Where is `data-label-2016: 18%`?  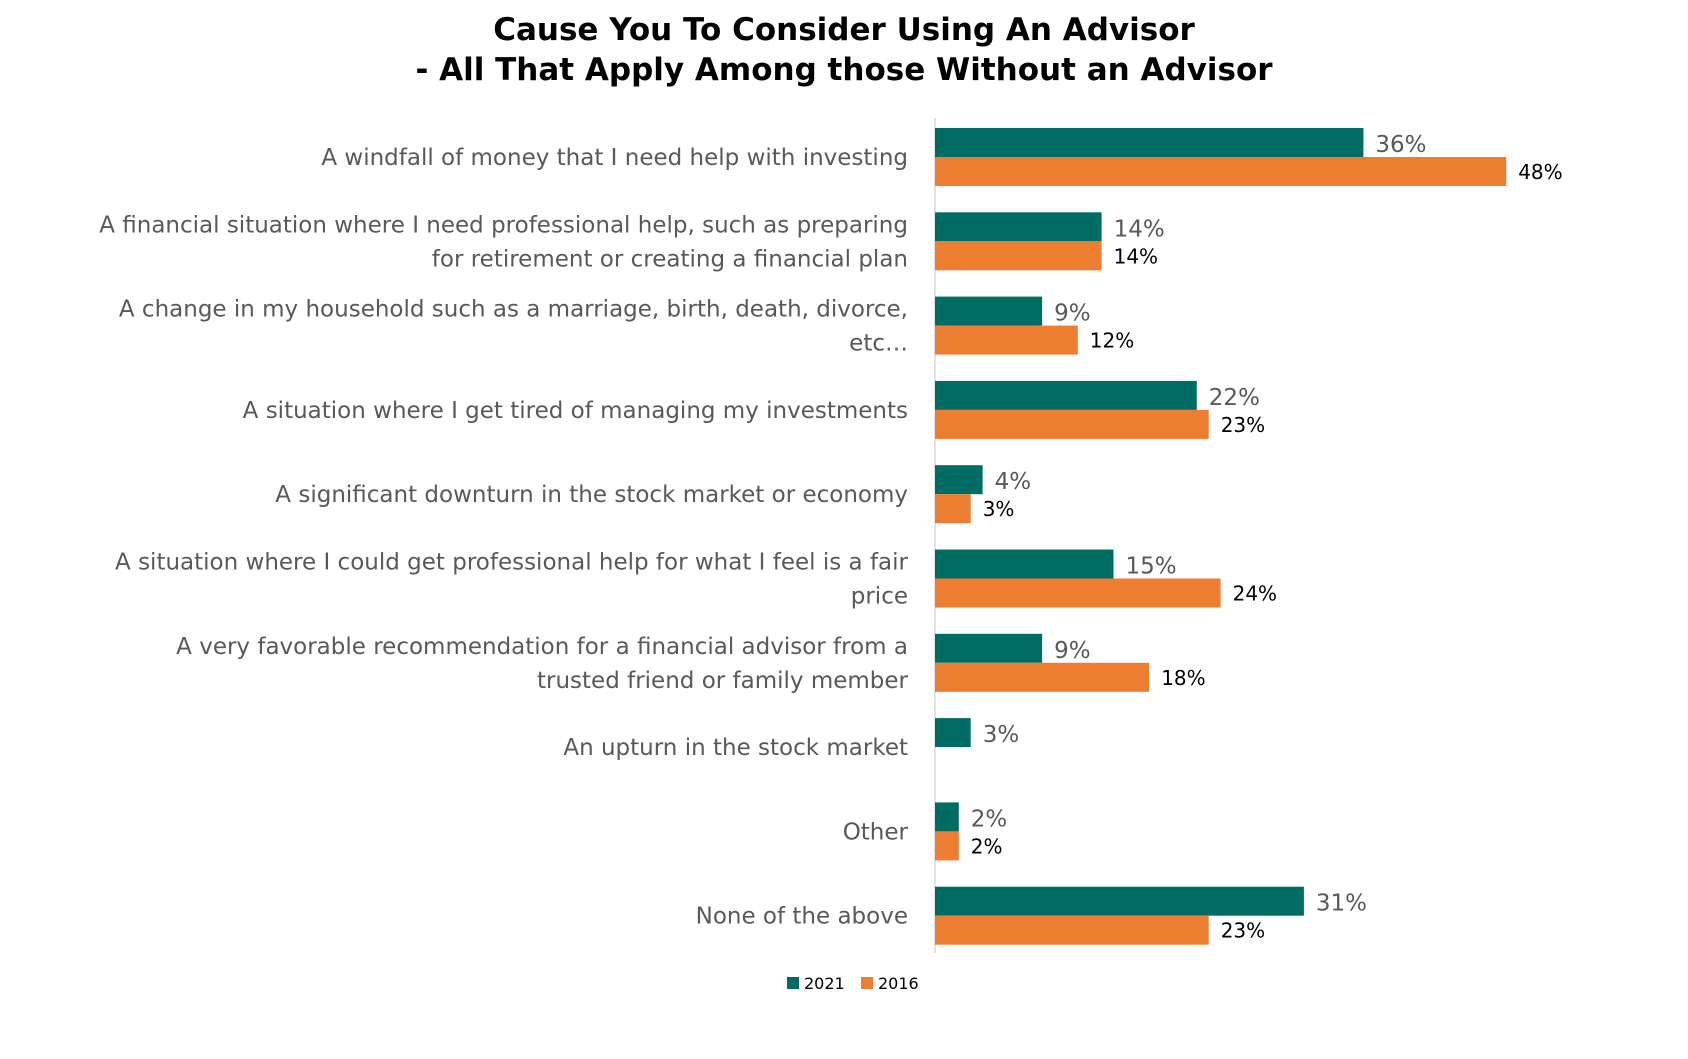 data-label-2016: 18% is located at coordinates (1183, 678).